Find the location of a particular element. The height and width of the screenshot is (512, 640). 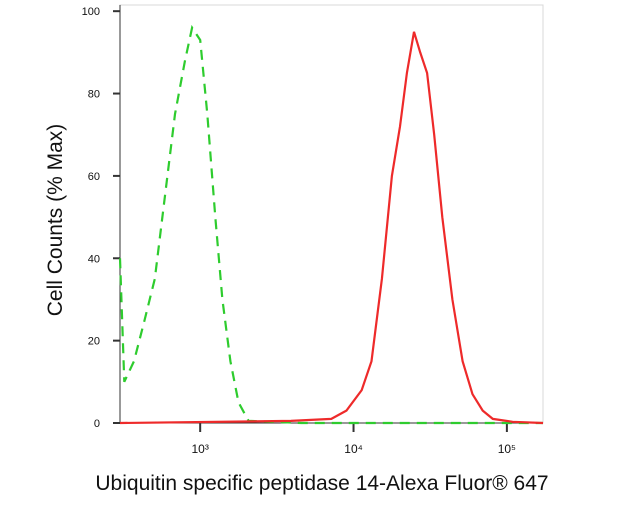

y-tick-label: 0 is located at coordinates (97, 424).